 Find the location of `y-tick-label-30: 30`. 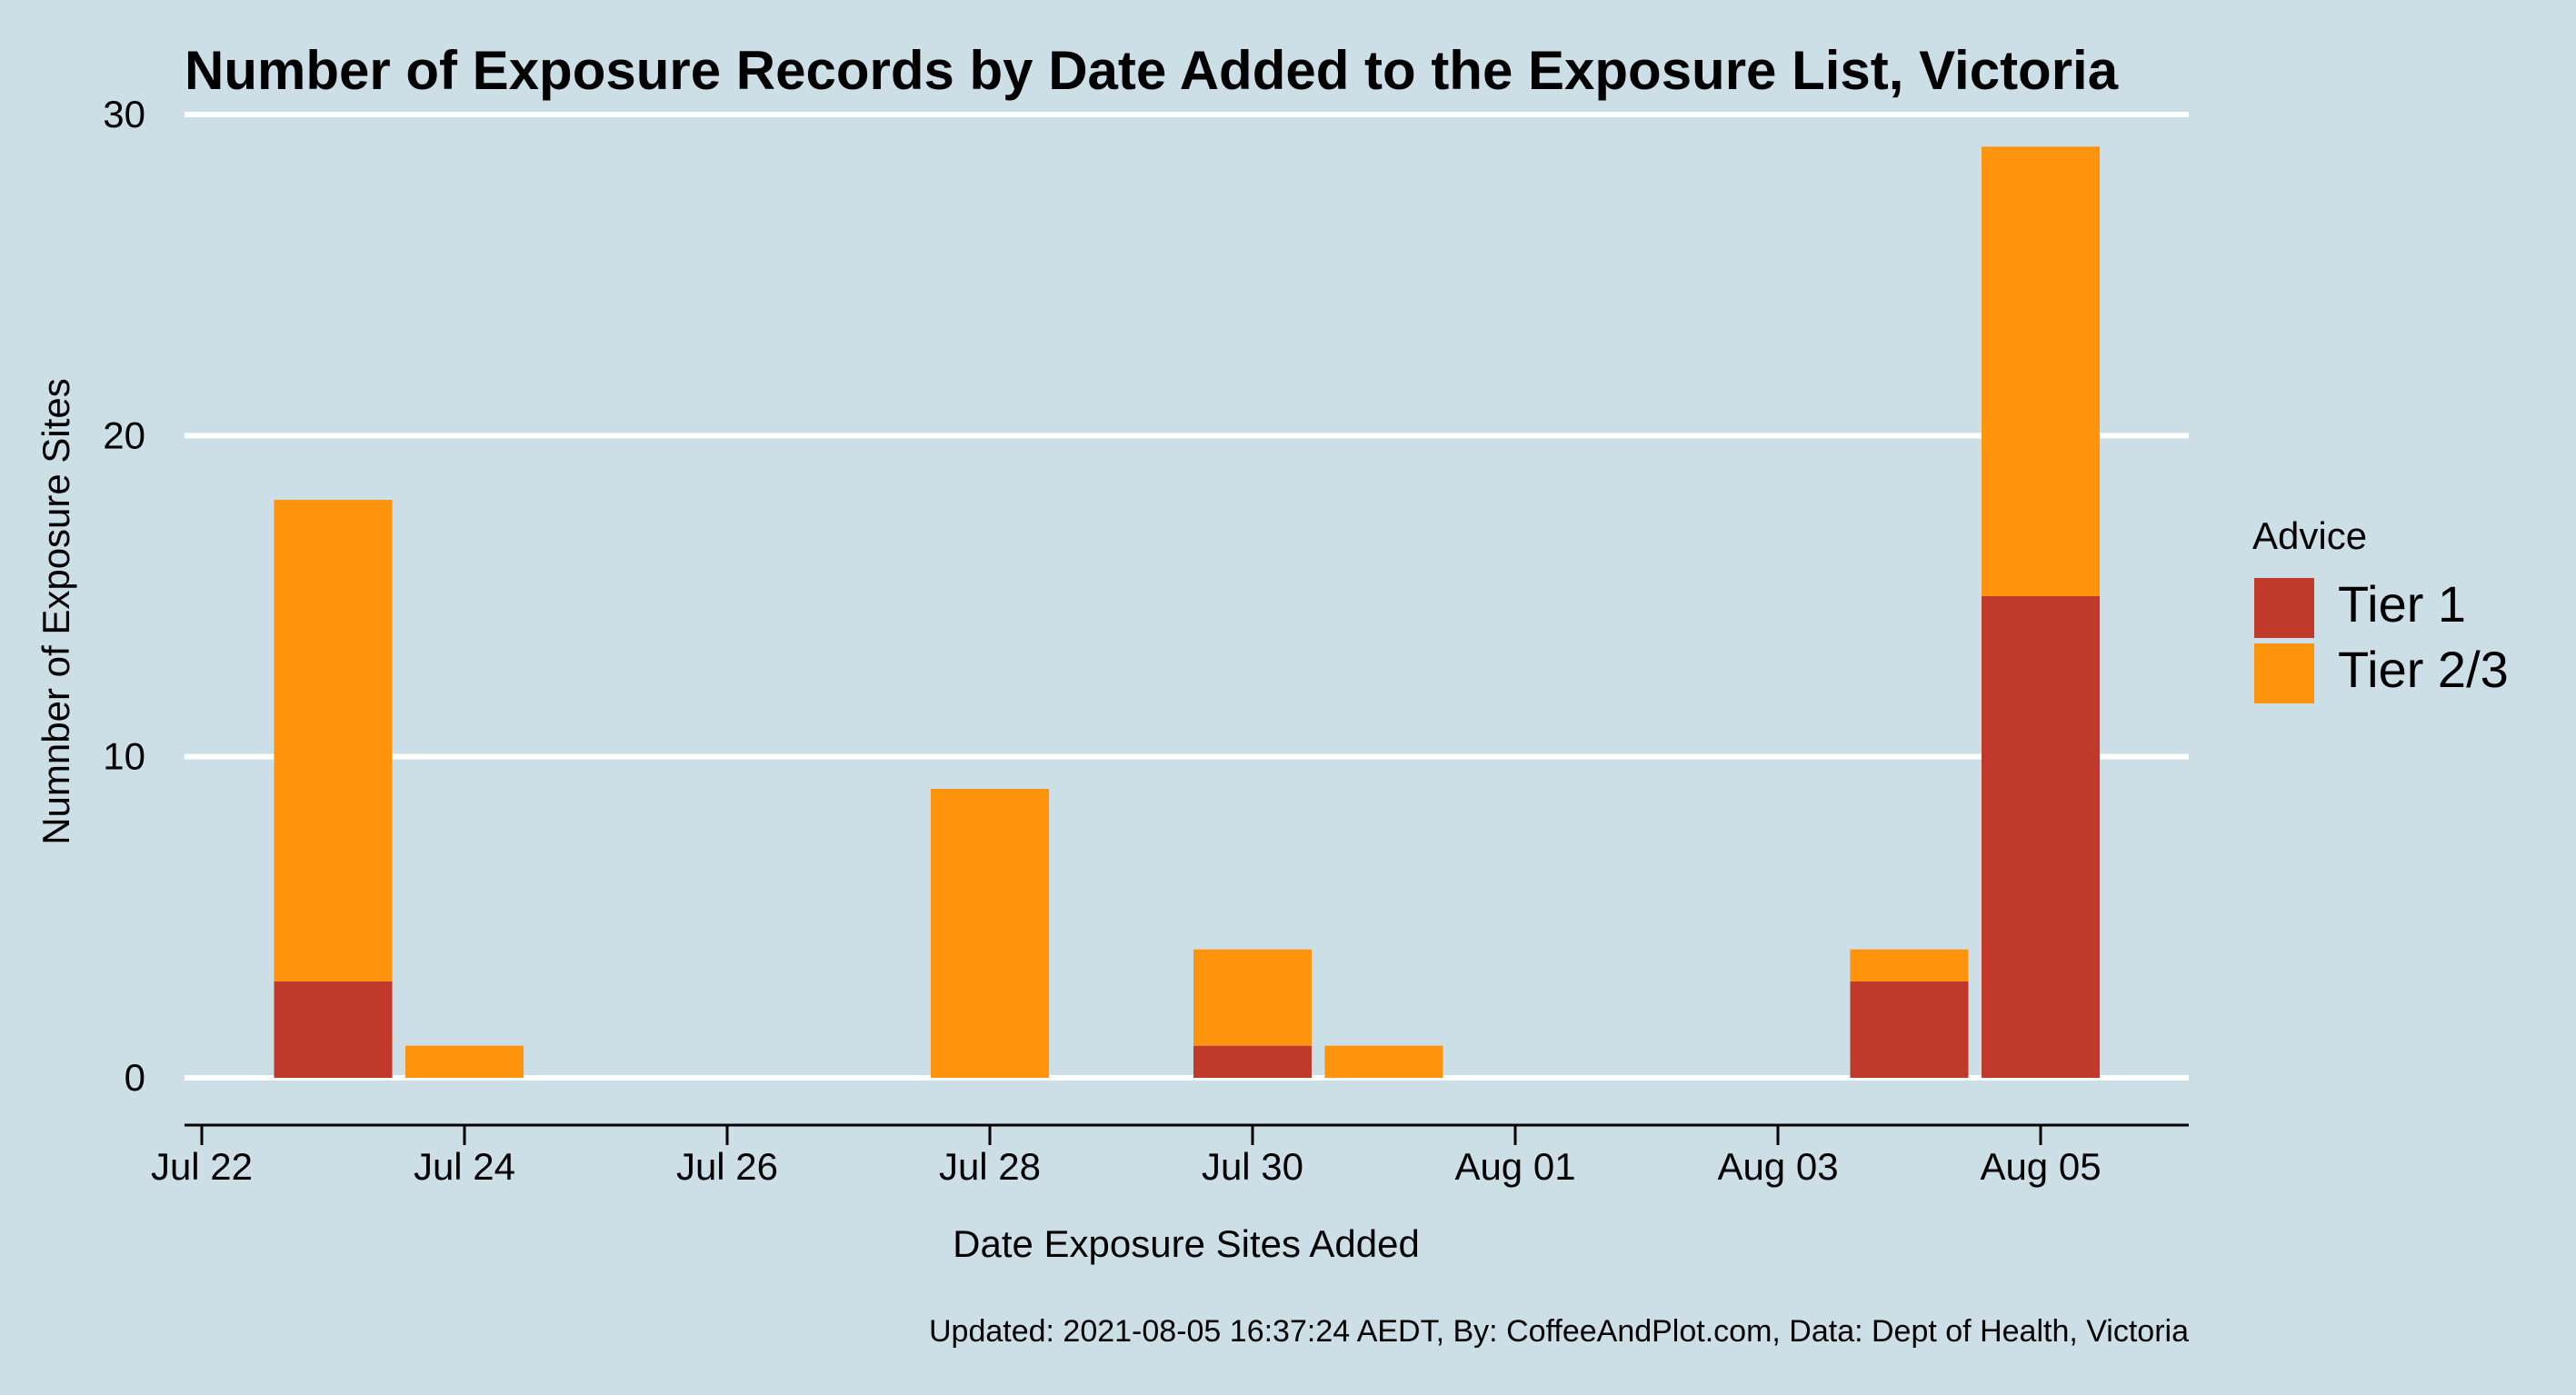

y-tick-label-30: 30 is located at coordinates (124, 114).